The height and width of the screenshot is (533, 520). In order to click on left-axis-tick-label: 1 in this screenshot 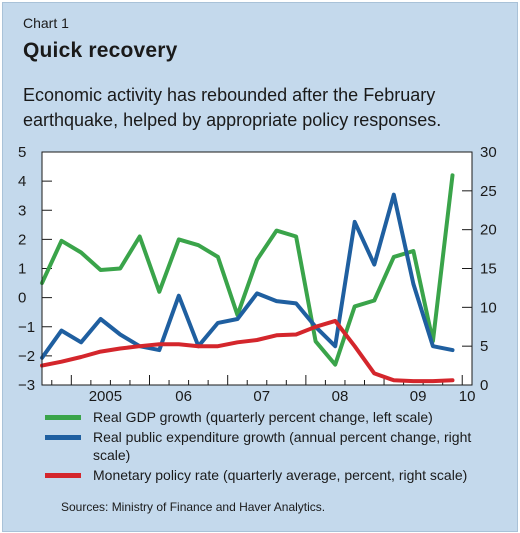, I will do `click(22, 269)`.